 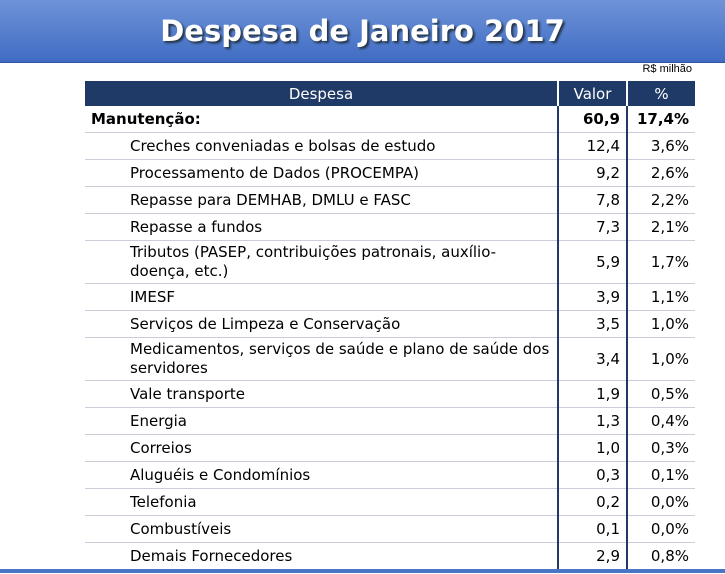 I want to click on title-bar, so click(x=362, y=31).